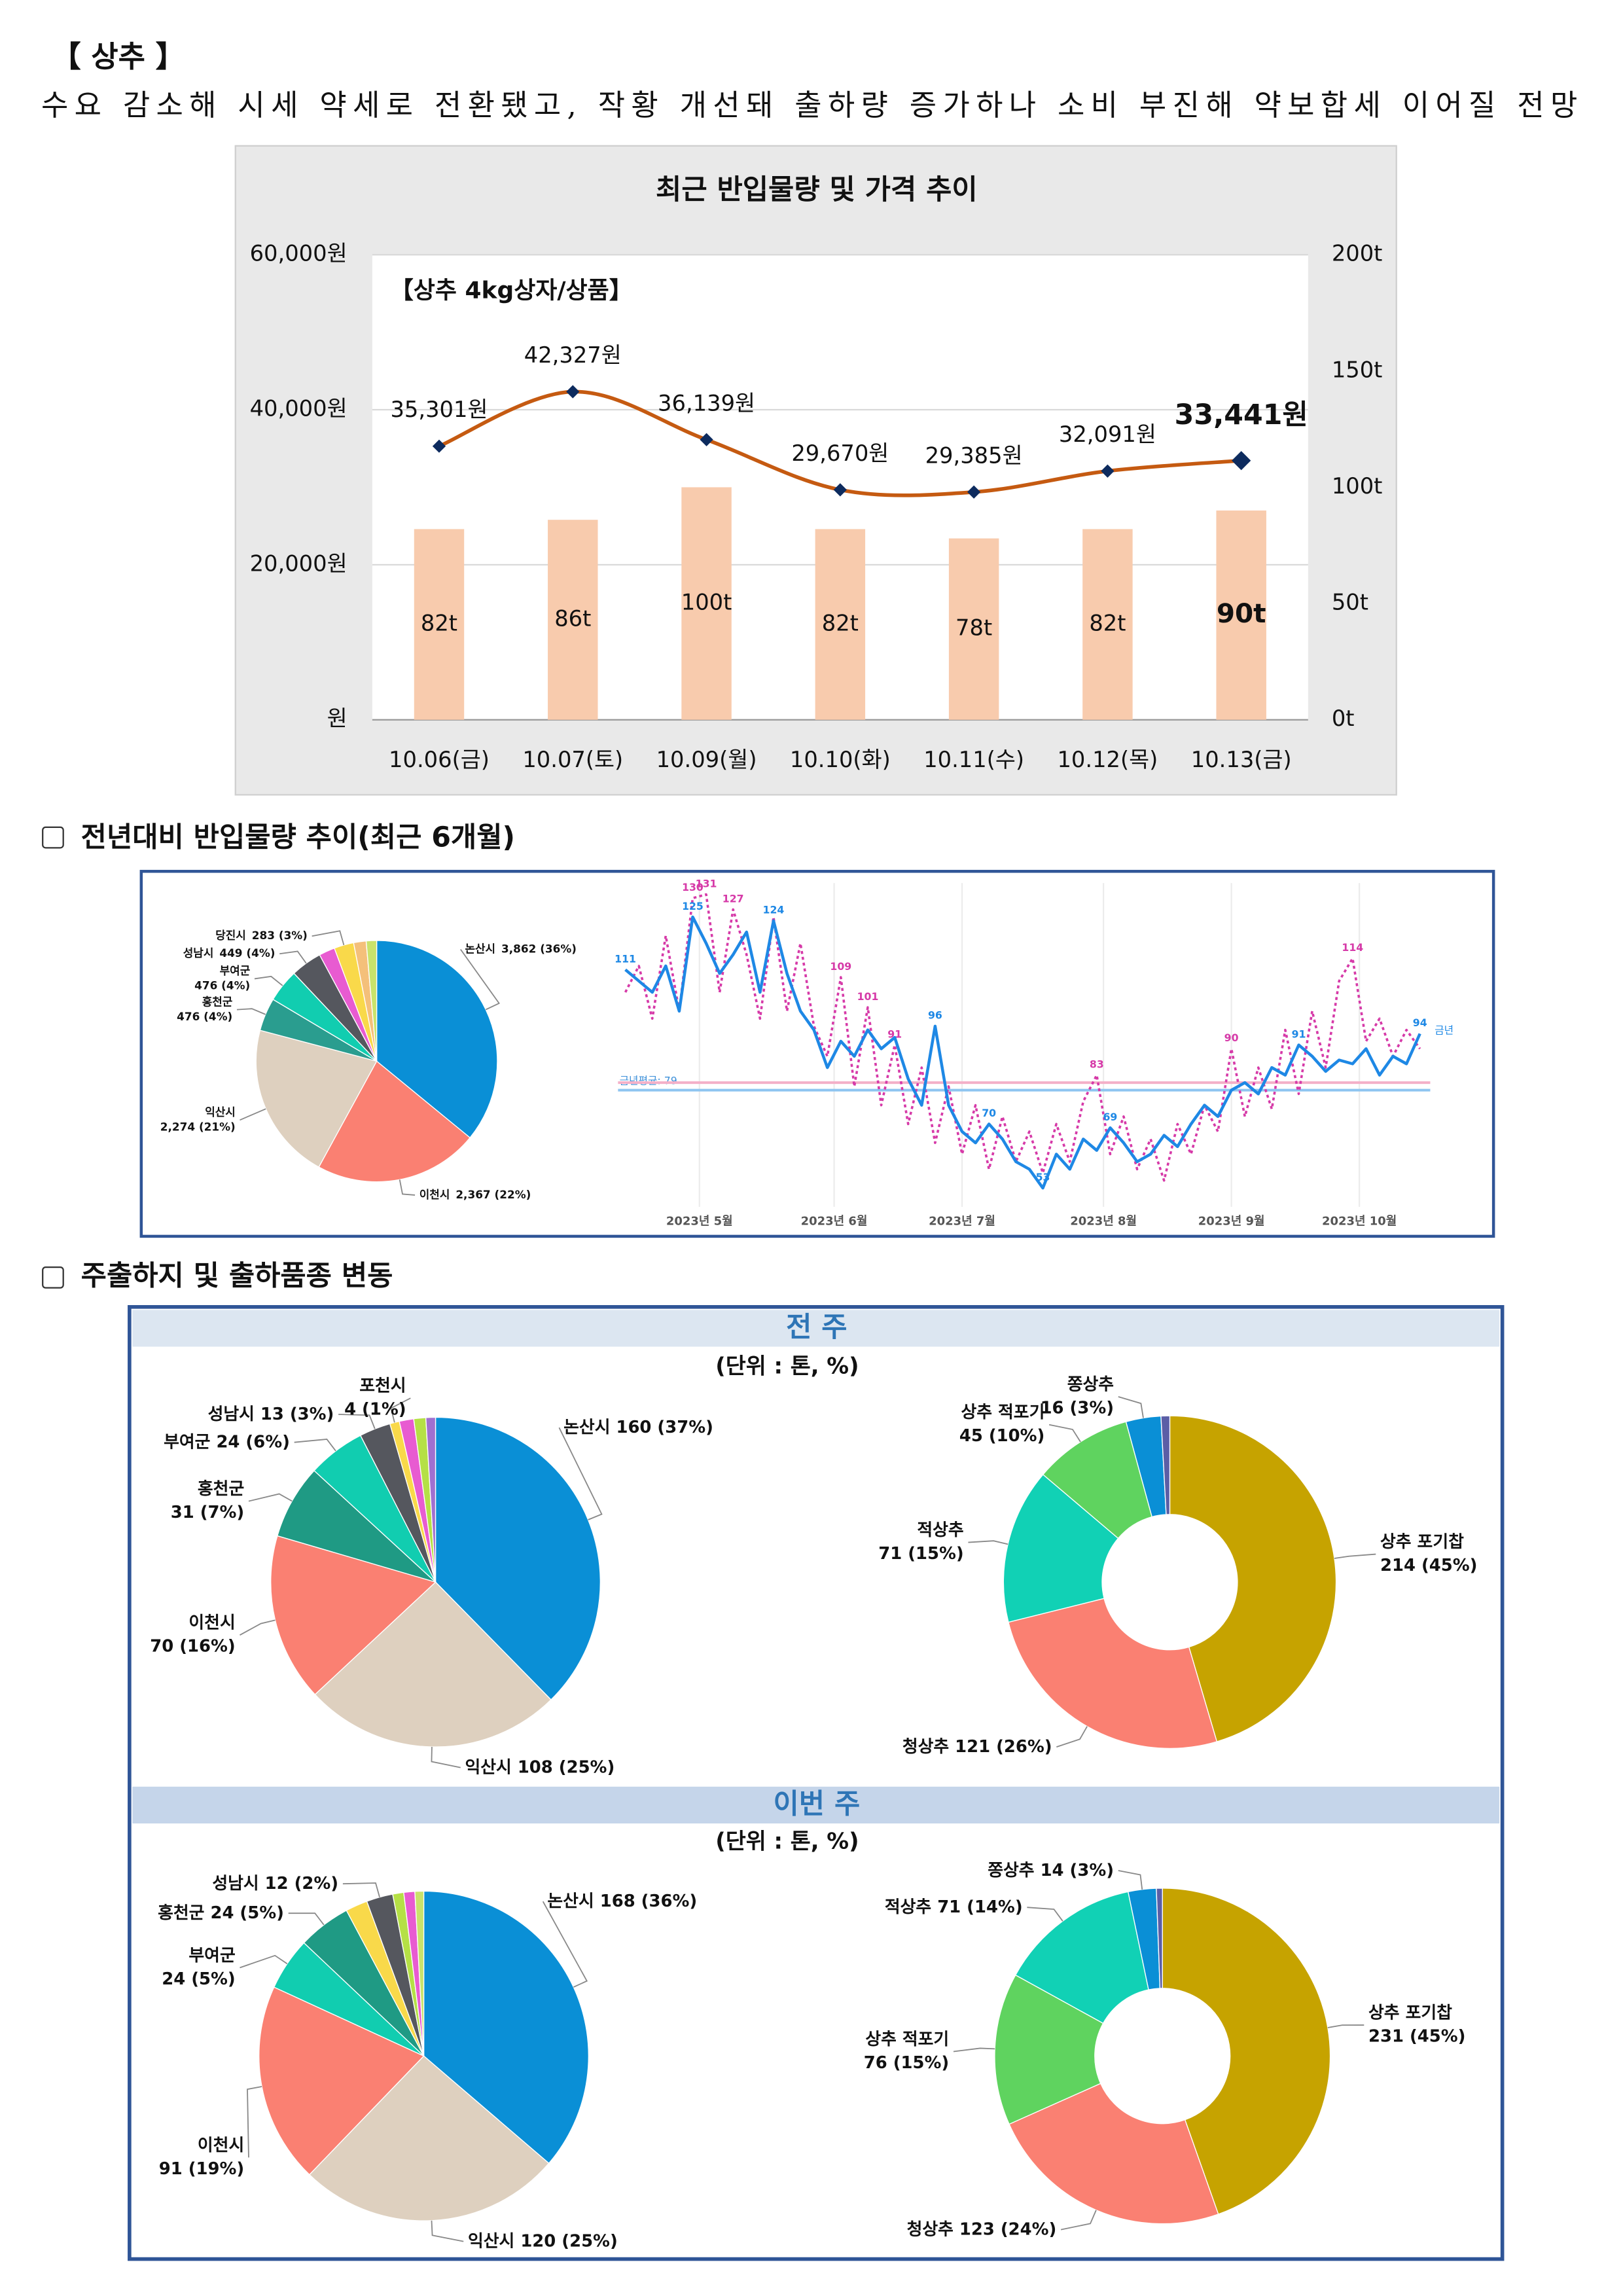 The height and width of the screenshot is (2296, 1623). What do you see at coordinates (1353, 947) in the screenshot?
I see `point-label: 114` at bounding box center [1353, 947].